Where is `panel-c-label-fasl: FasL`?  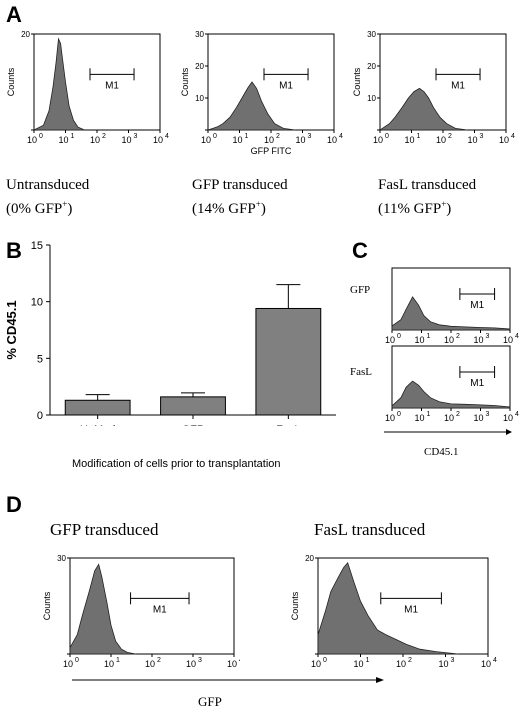
panel-c-label-fasl: FasL is located at coordinates (361, 372).